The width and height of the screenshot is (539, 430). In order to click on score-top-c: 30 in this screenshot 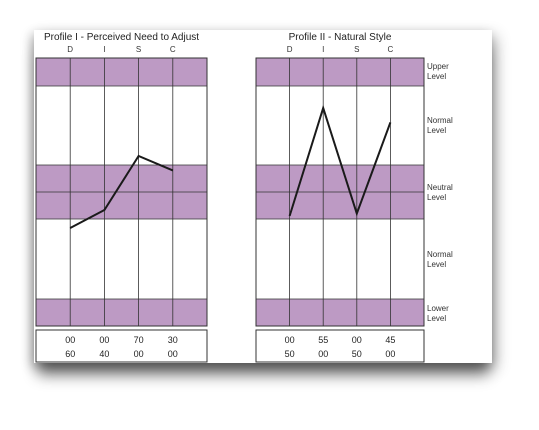, I will do `click(173, 340)`.